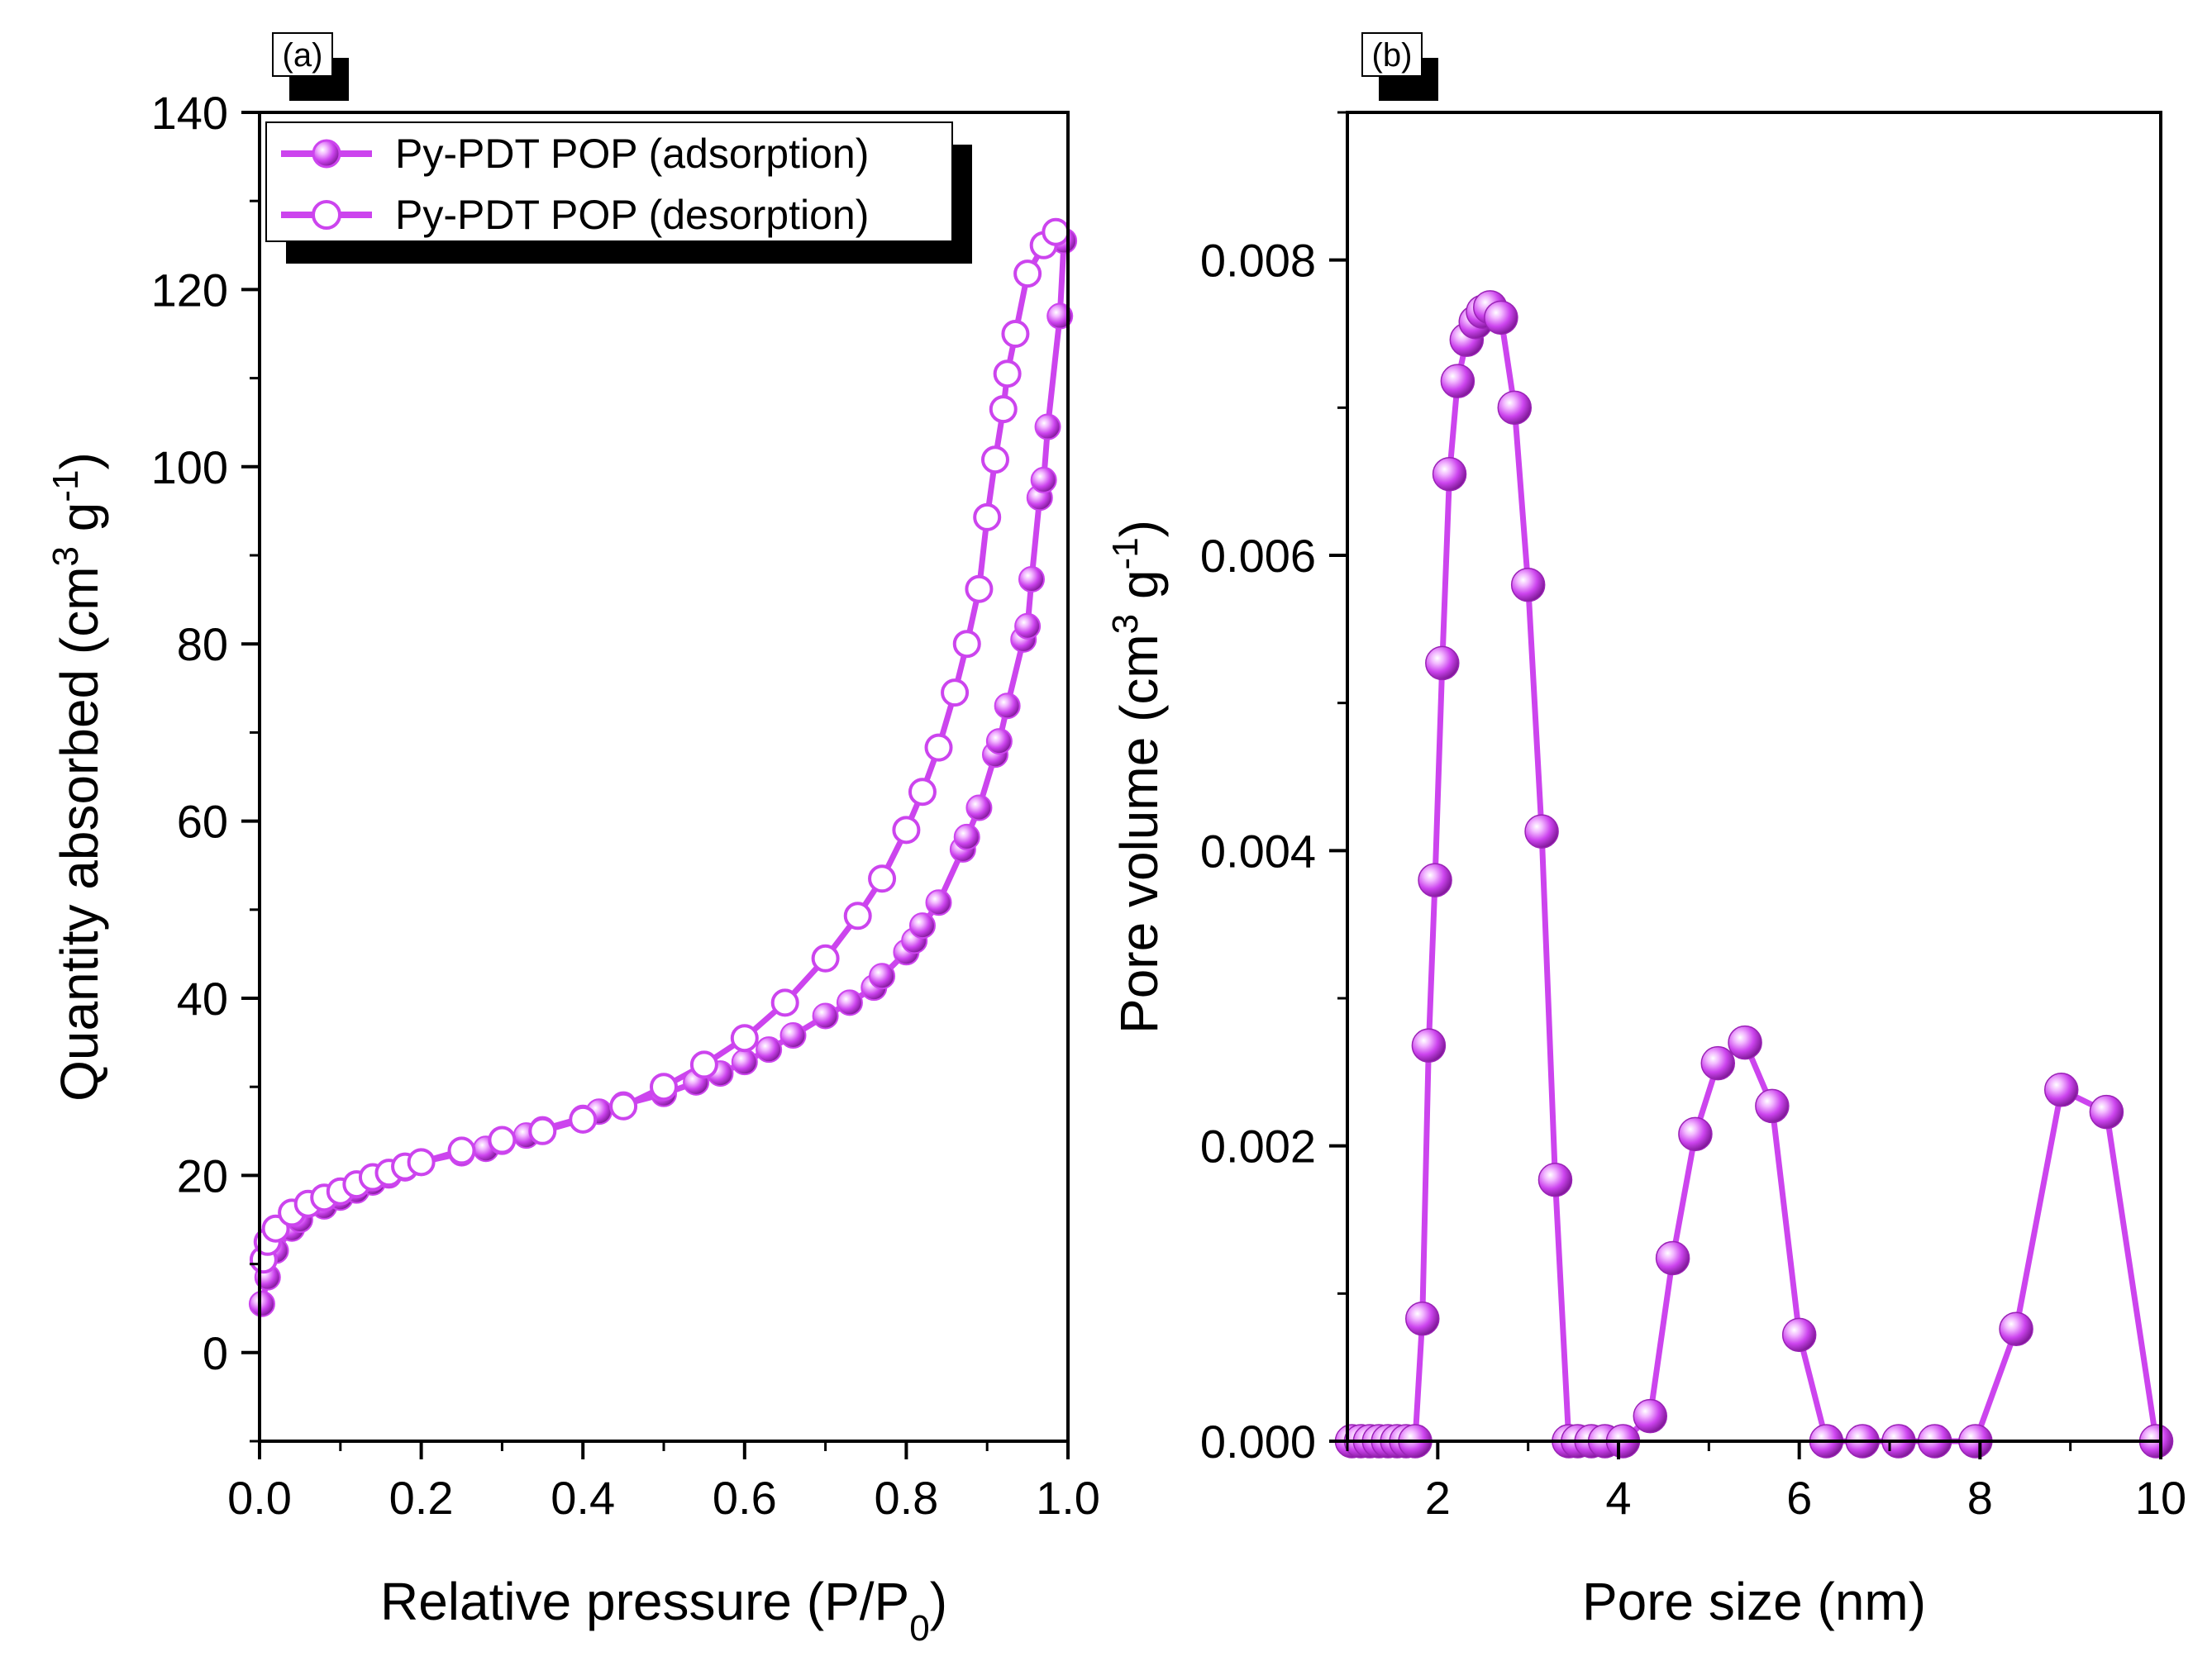  What do you see at coordinates (609, 181) in the screenshot?
I see `legend-box` at bounding box center [609, 181].